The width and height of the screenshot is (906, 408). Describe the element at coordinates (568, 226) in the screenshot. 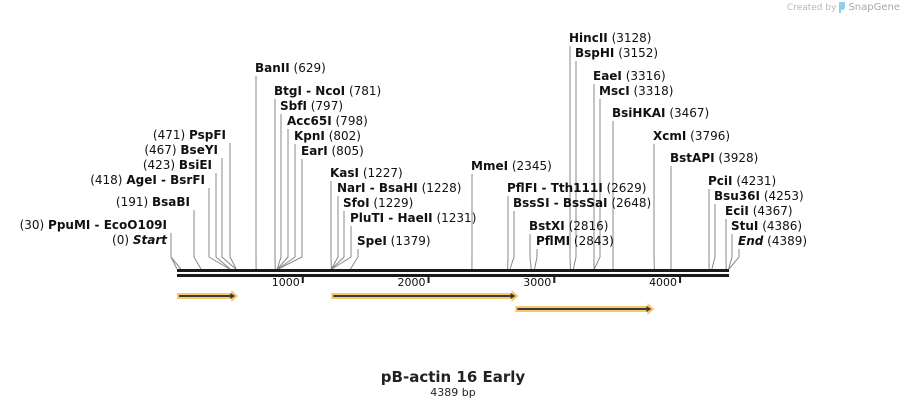

I see `site-label: BstXI (2816)` at that location.